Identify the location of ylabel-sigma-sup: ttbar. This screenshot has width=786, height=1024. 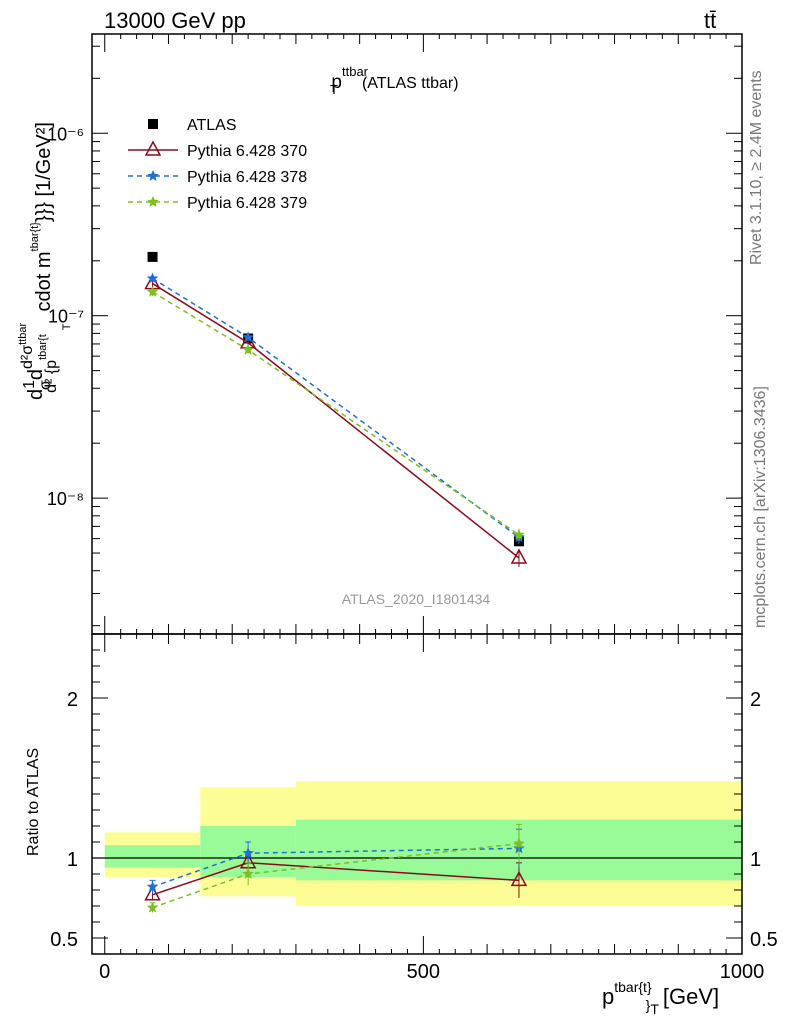
(23, 334).